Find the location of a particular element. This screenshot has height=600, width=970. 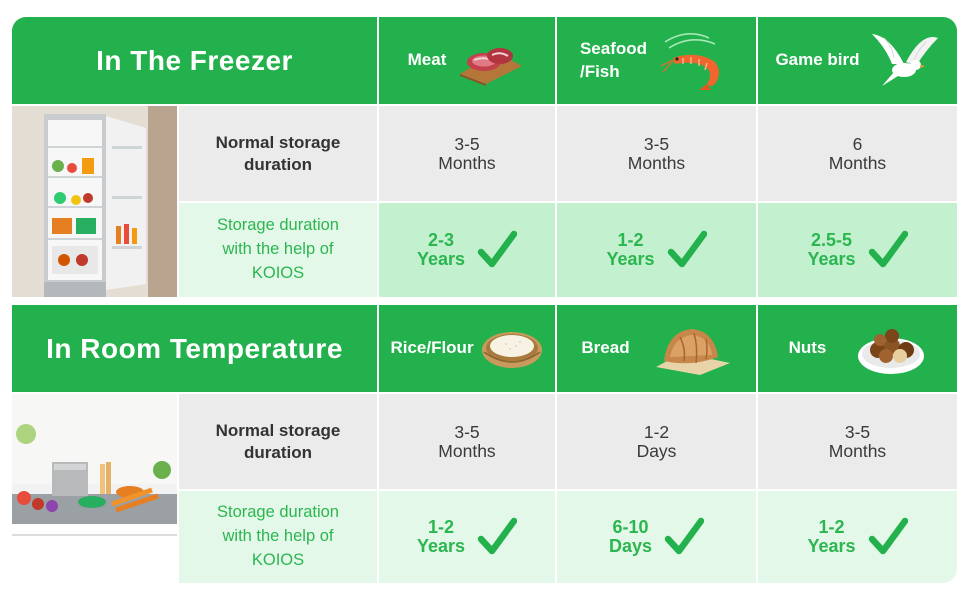

value-range: 6-10 is located at coordinates (630, 527).